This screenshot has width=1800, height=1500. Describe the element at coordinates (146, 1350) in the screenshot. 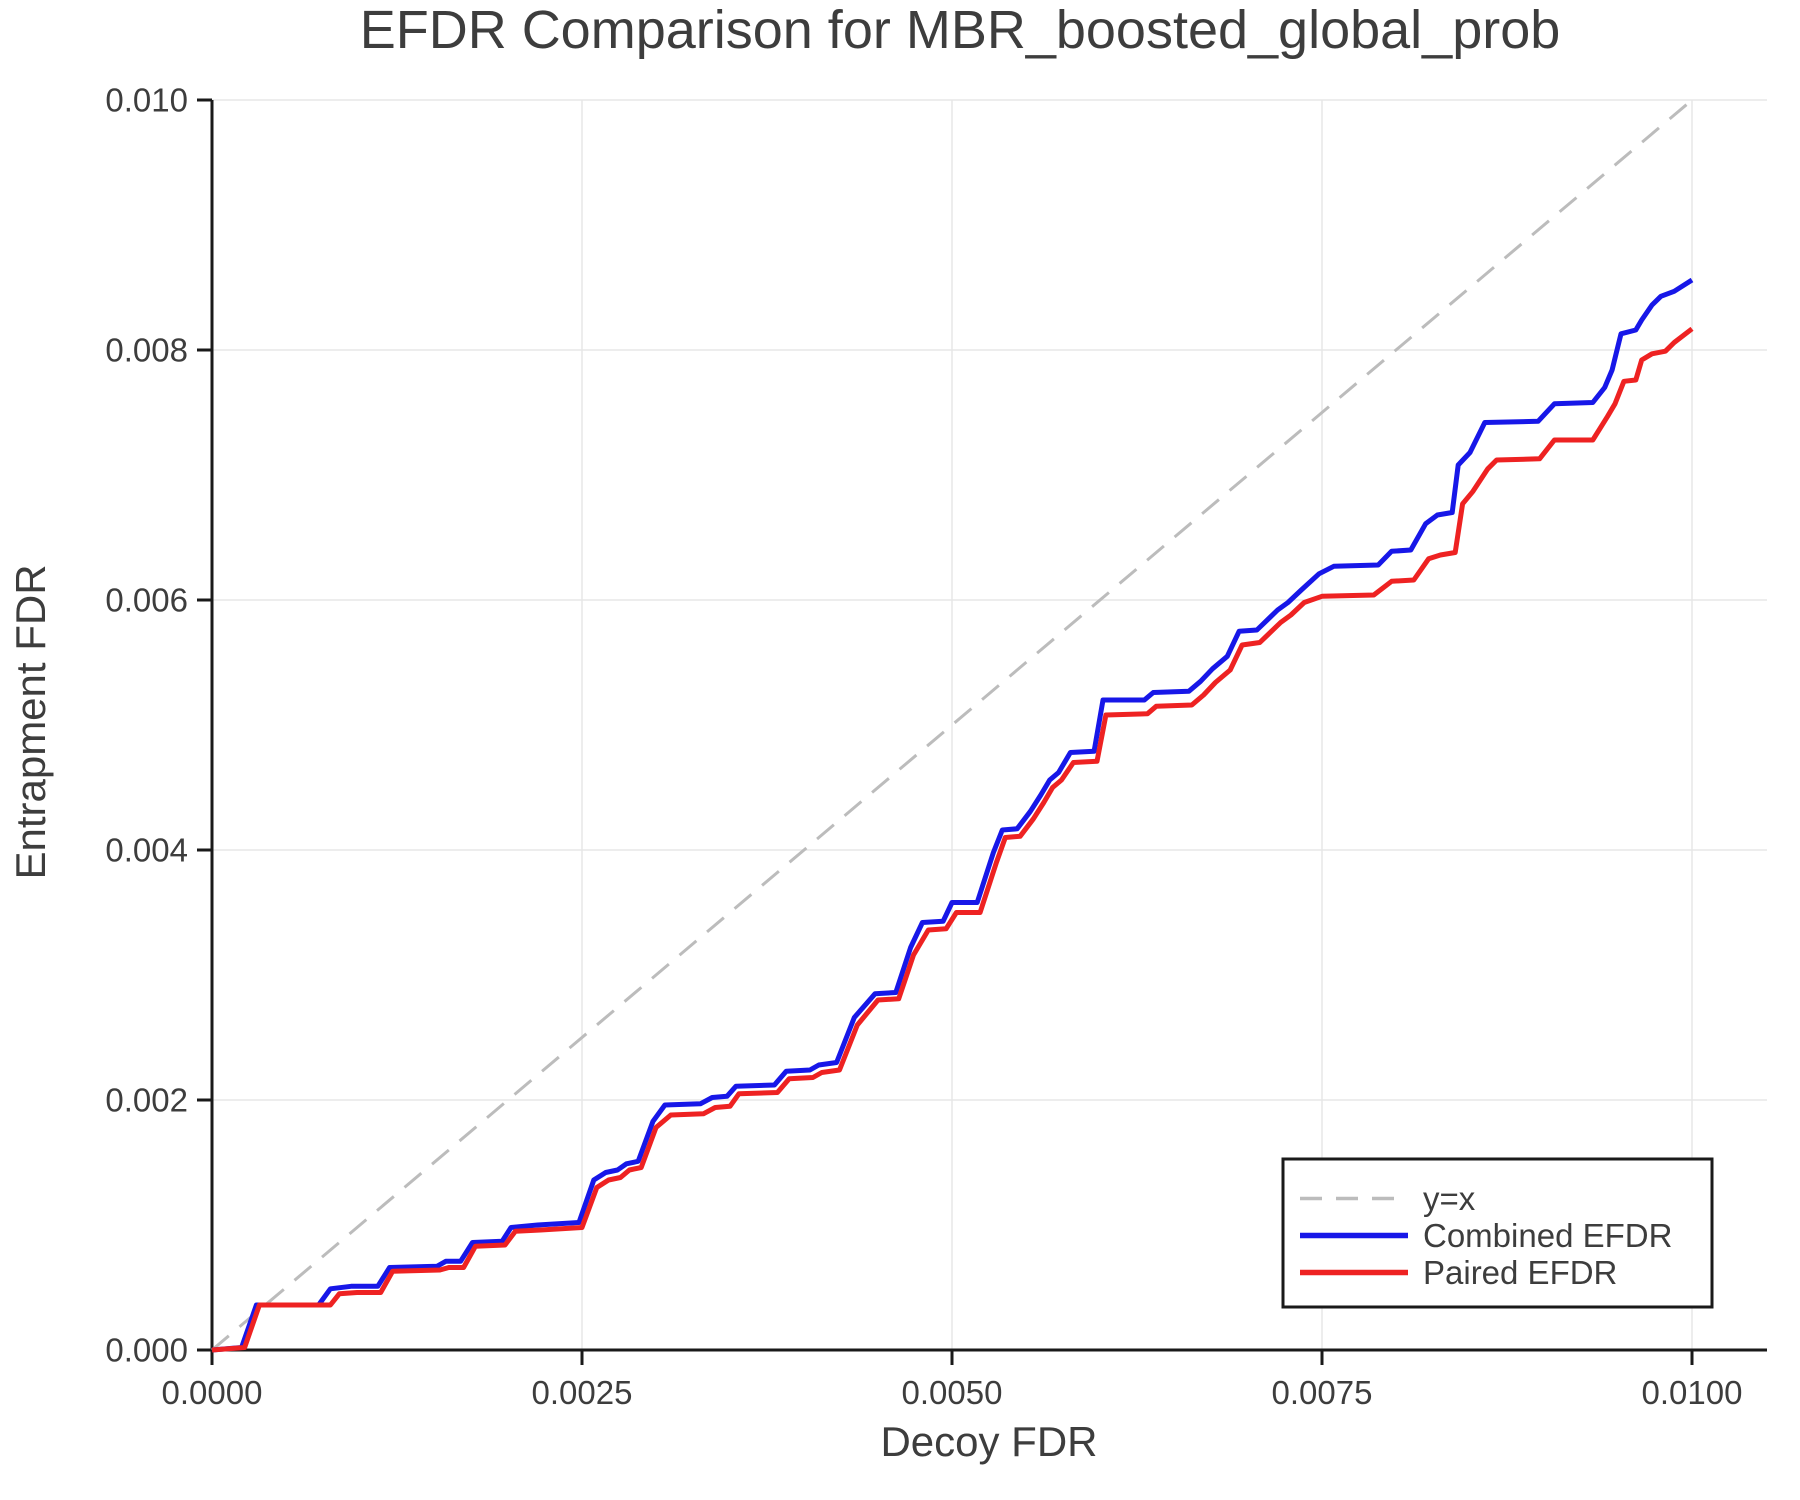

I see `y-tick-label: 0.000` at that location.